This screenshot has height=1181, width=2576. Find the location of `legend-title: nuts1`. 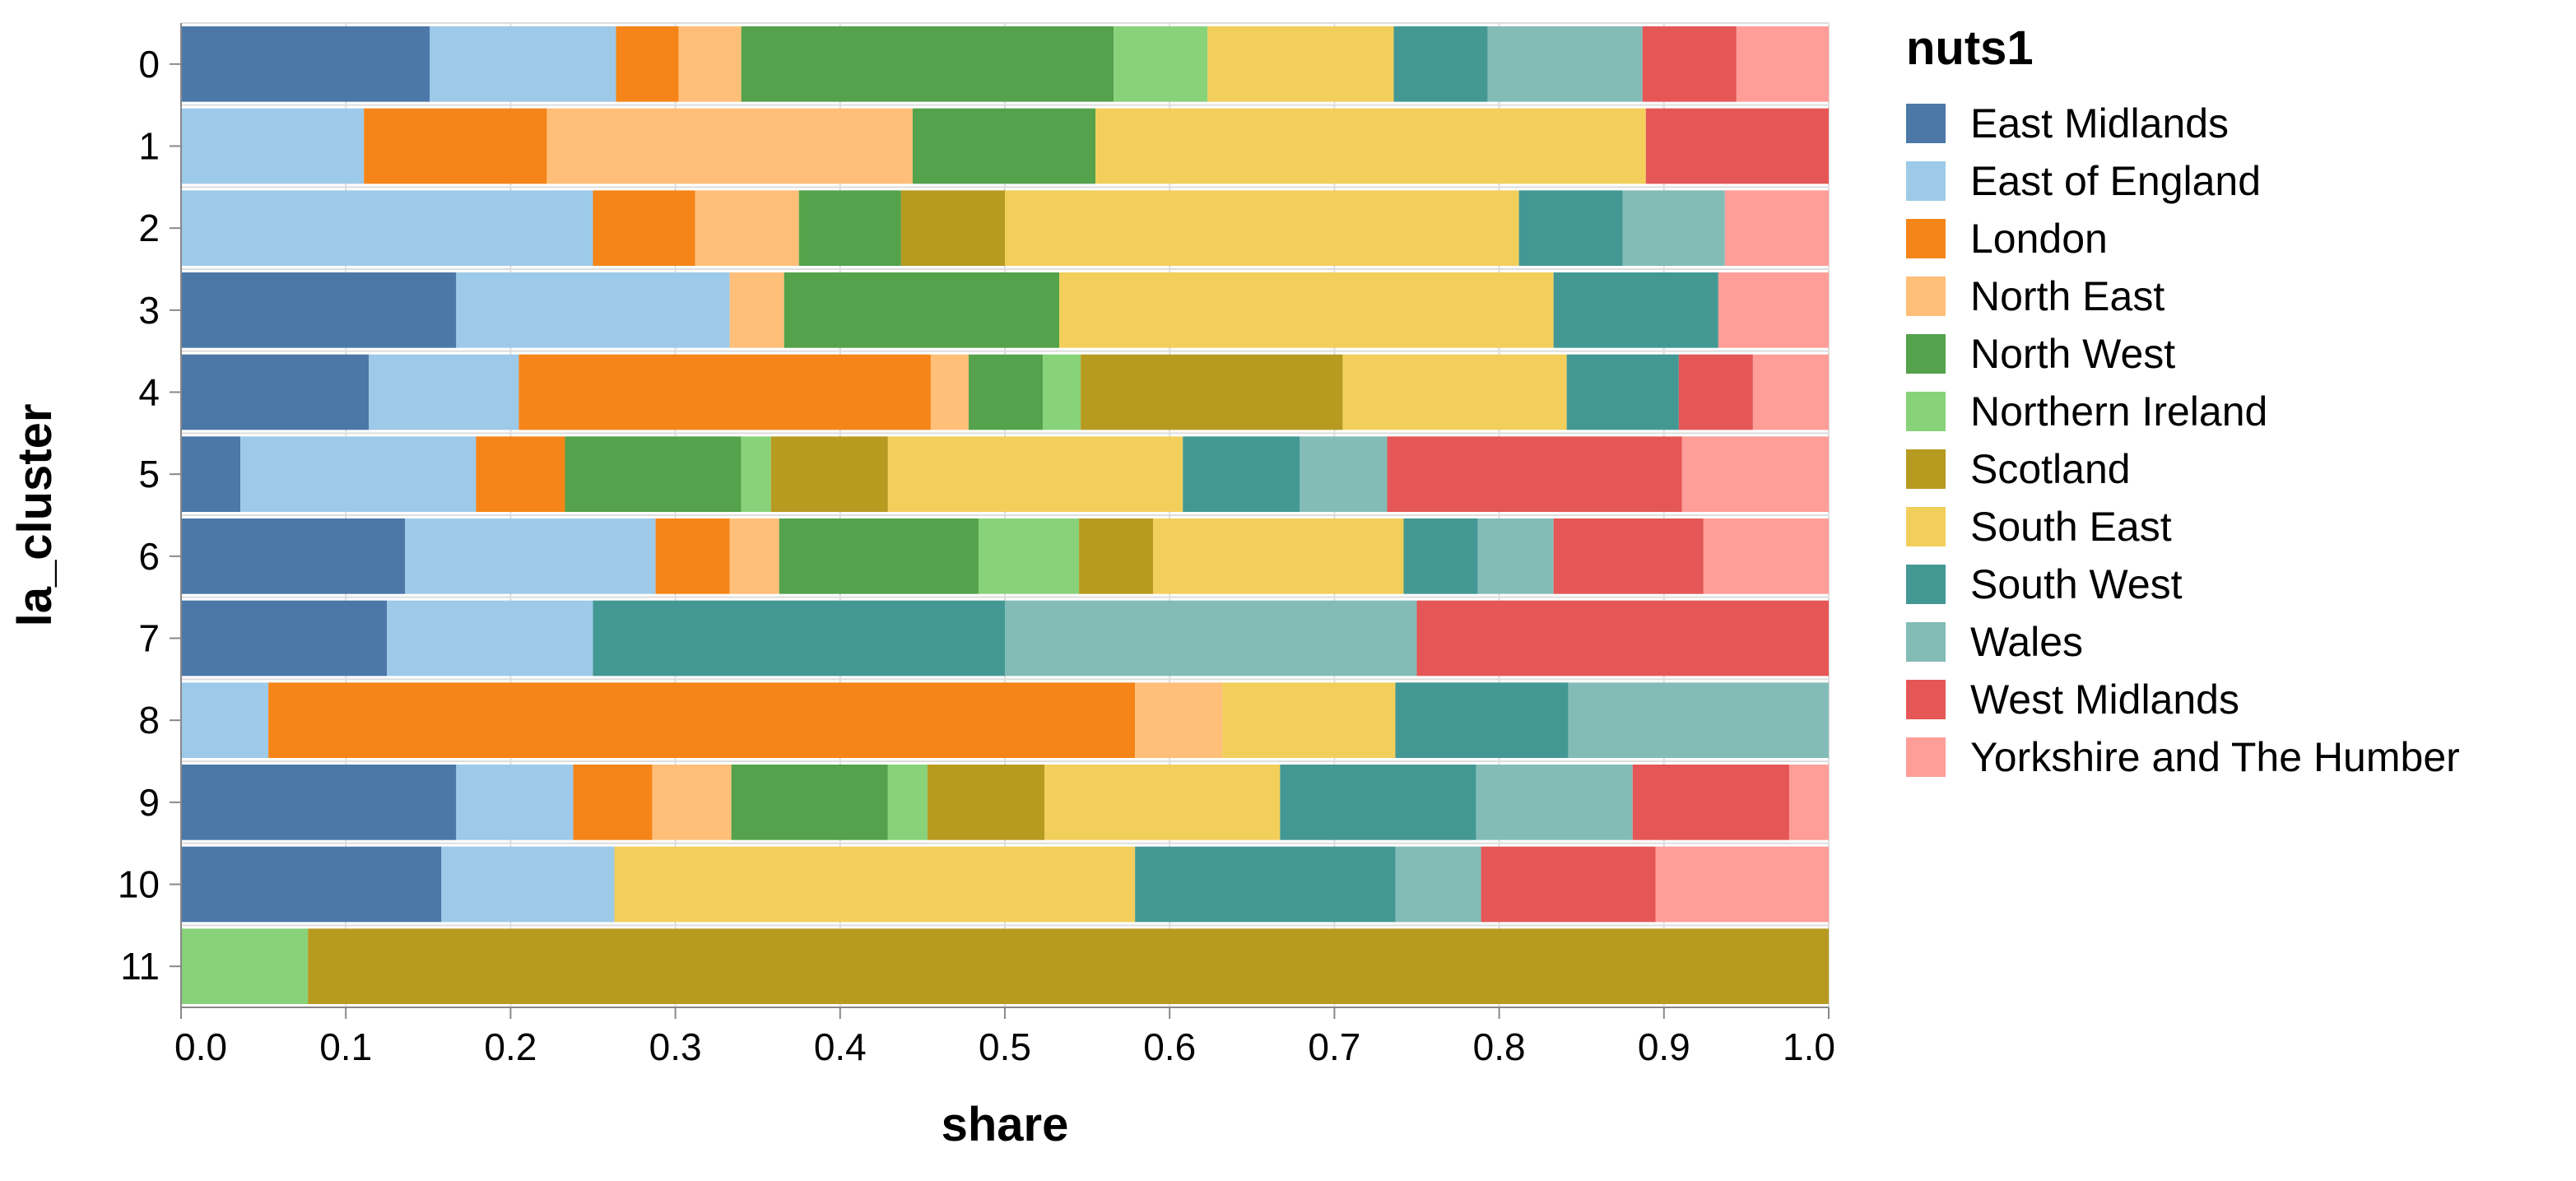

legend-title: nuts1 is located at coordinates (1970, 48).